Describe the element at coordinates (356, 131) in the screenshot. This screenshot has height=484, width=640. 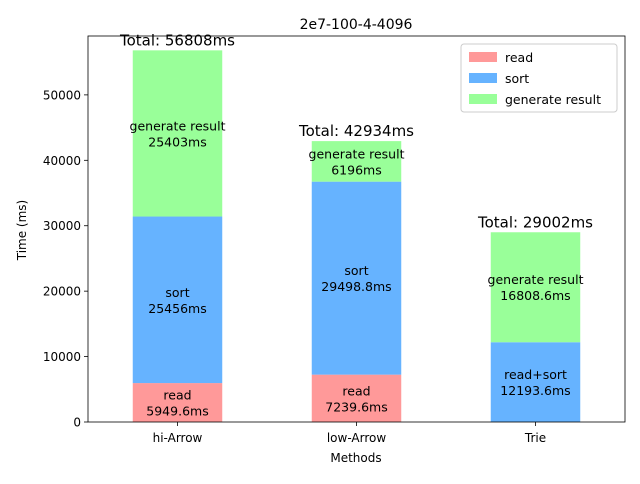
I see `total-label: Total: 42934ms` at that location.